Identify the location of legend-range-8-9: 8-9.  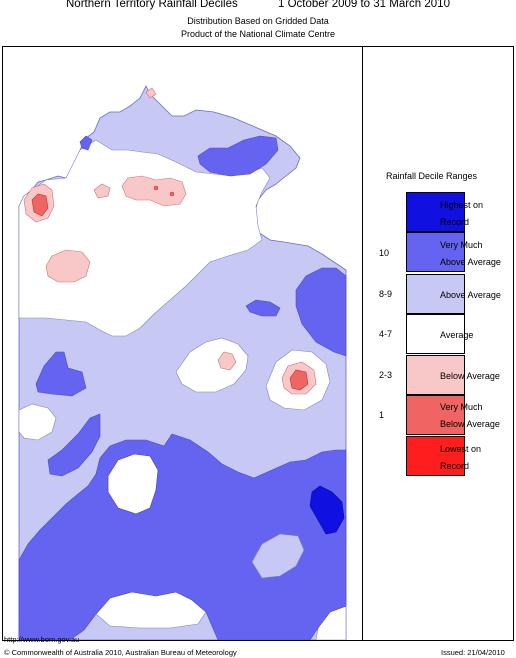
(386, 294).